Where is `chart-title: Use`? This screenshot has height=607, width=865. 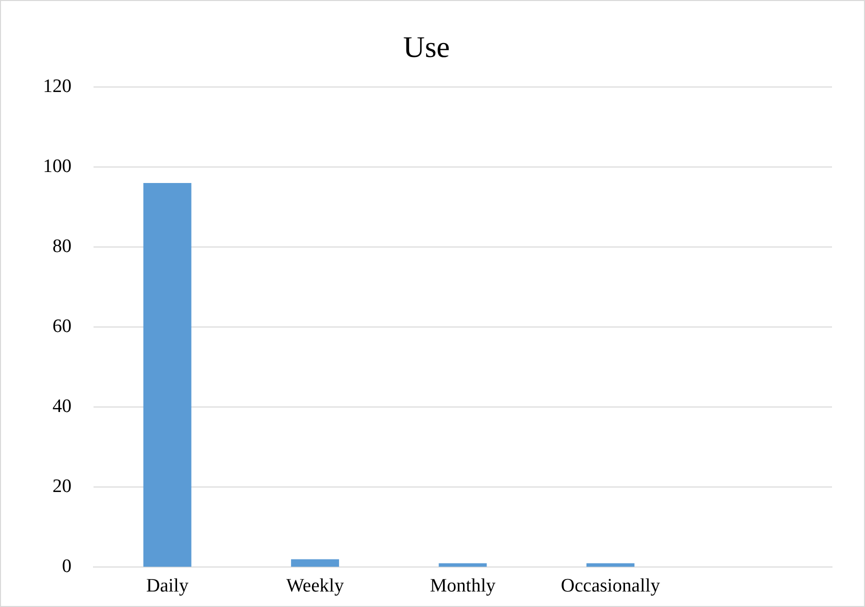 chart-title: Use is located at coordinates (426, 47).